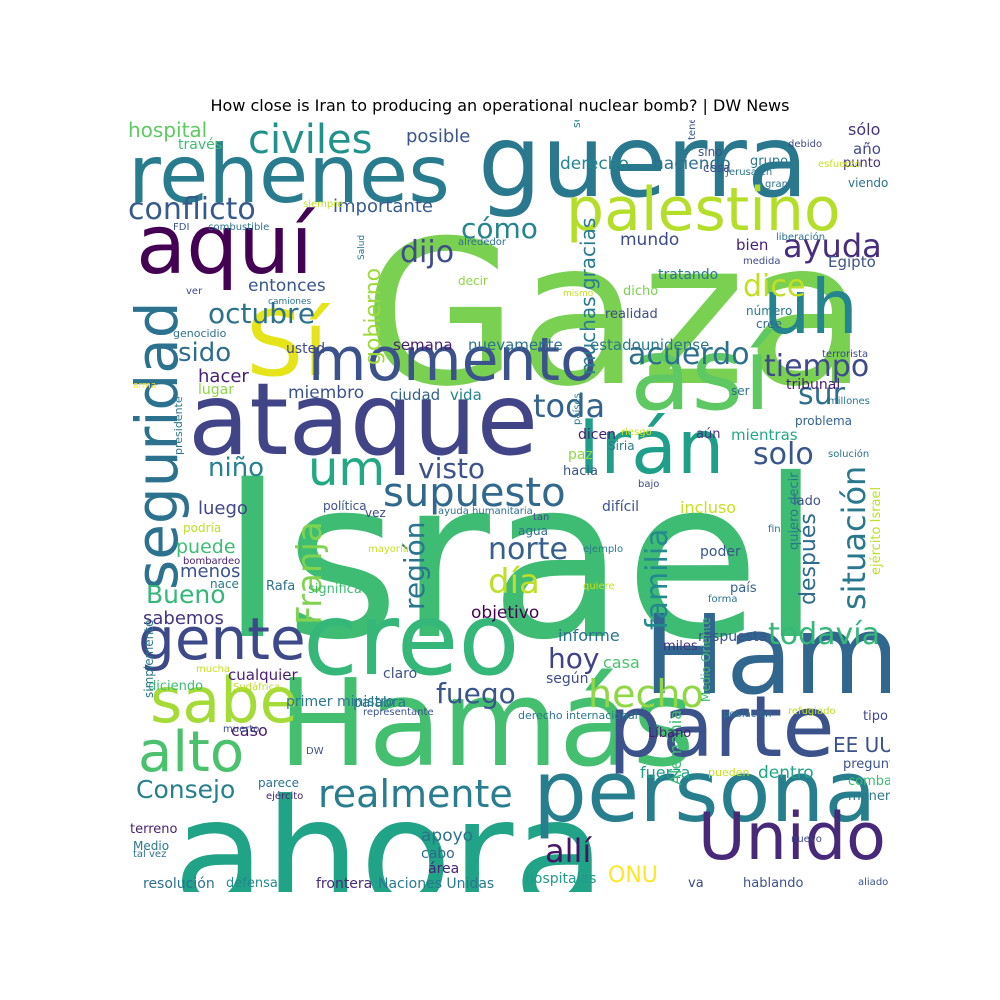 The height and width of the screenshot is (1000, 1000). Describe the element at coordinates (505, 613) in the screenshot. I see `word-objetivo: objetivo` at that location.